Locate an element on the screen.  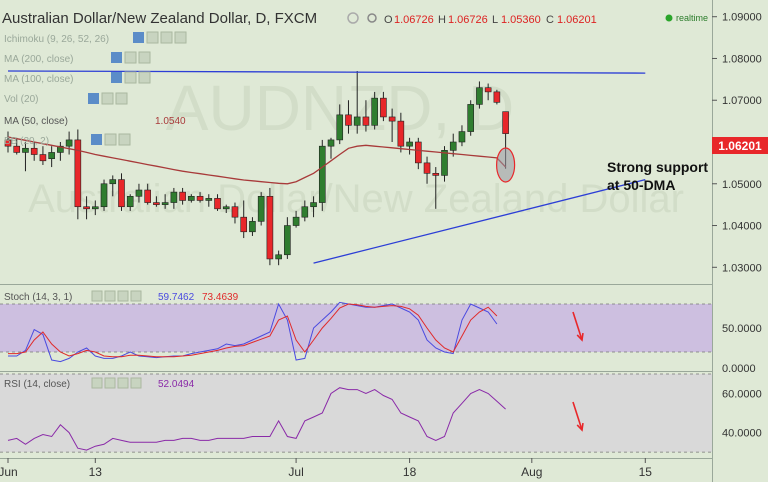
realtime-label: realtime is located at coordinates (692, 18).